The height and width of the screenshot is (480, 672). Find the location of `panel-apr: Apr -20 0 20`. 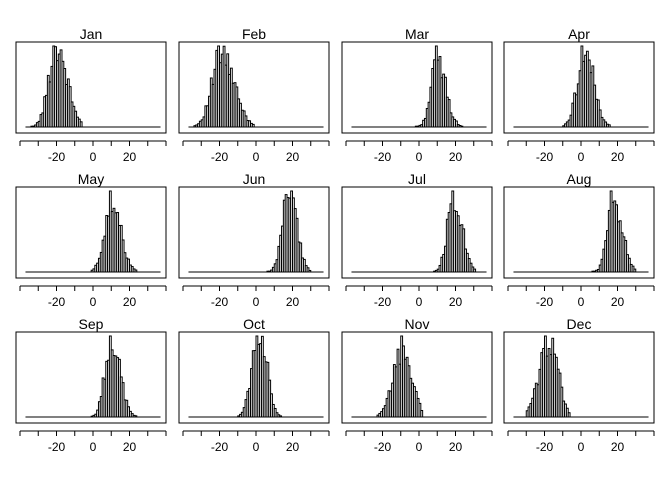

panel-apr: Apr -20 0 20 is located at coordinates (579, 95).